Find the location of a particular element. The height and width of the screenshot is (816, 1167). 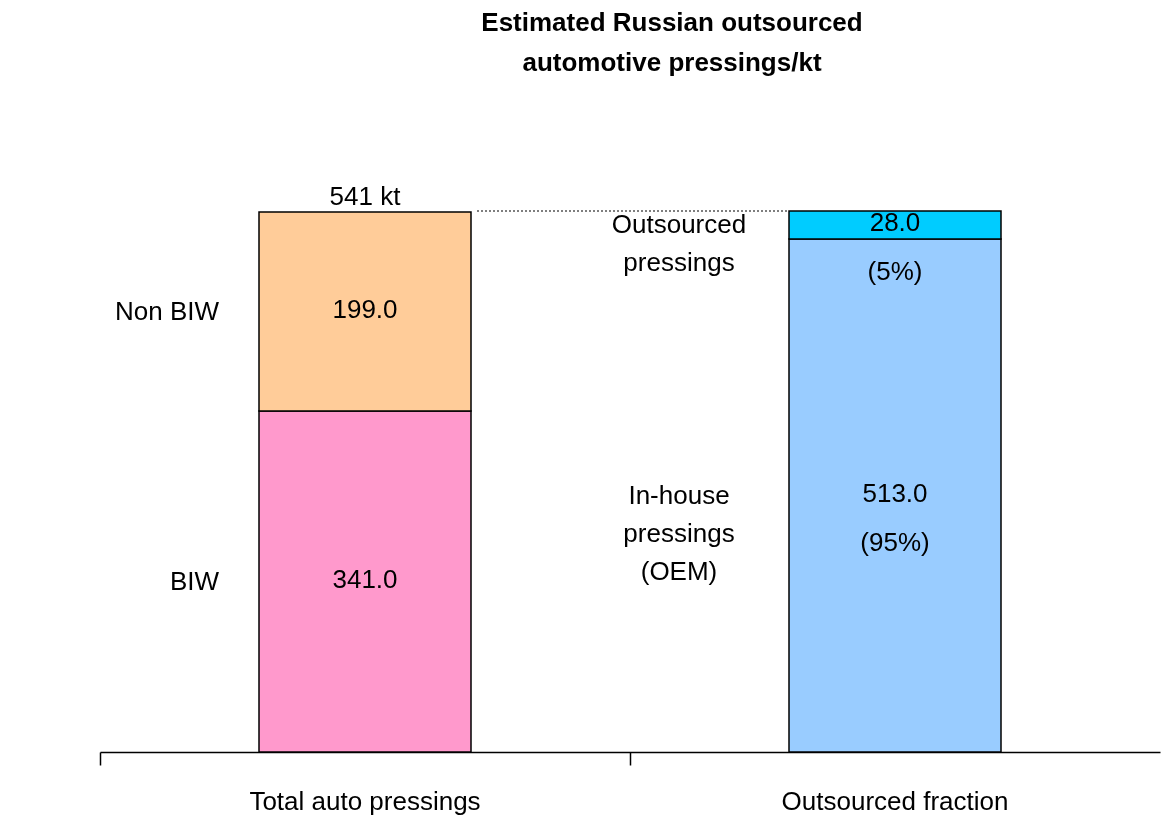

data-label: 28.0 (5%) is located at coordinates (895, 246).